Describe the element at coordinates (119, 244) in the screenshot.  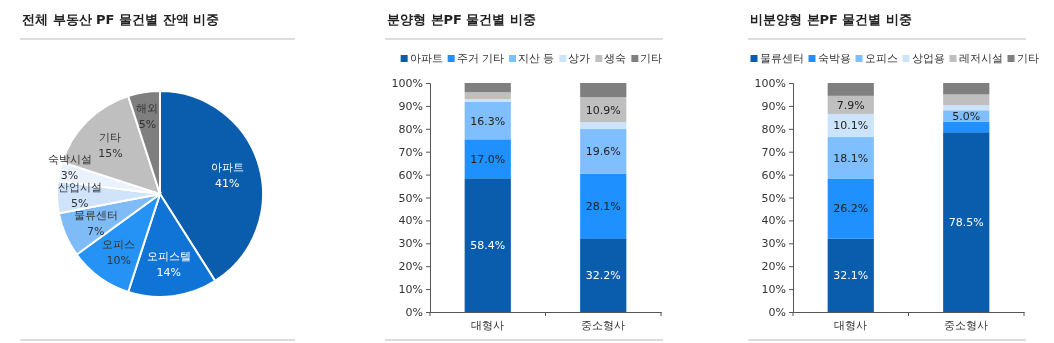
I see `slice-label: 오피스` at that location.